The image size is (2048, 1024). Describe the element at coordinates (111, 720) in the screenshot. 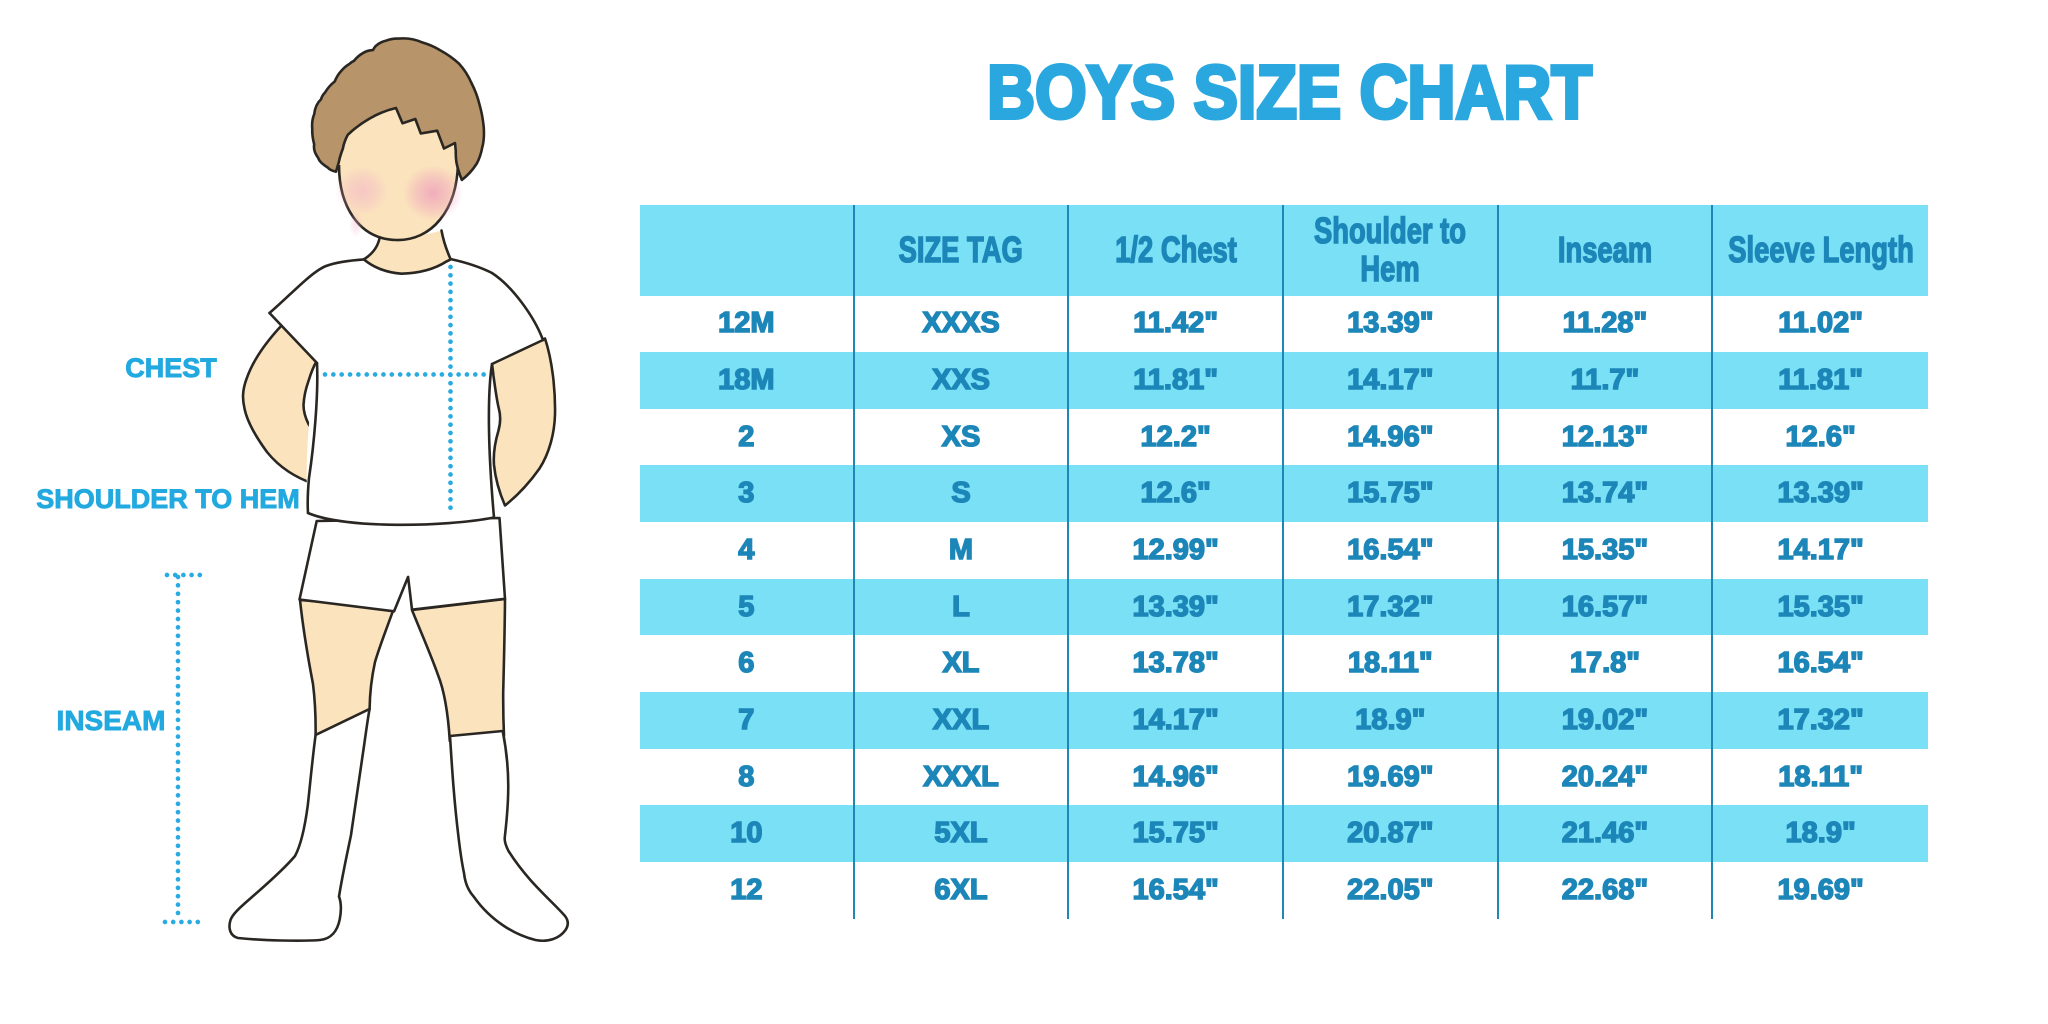

I see `svg-text: INSEAM` at that location.